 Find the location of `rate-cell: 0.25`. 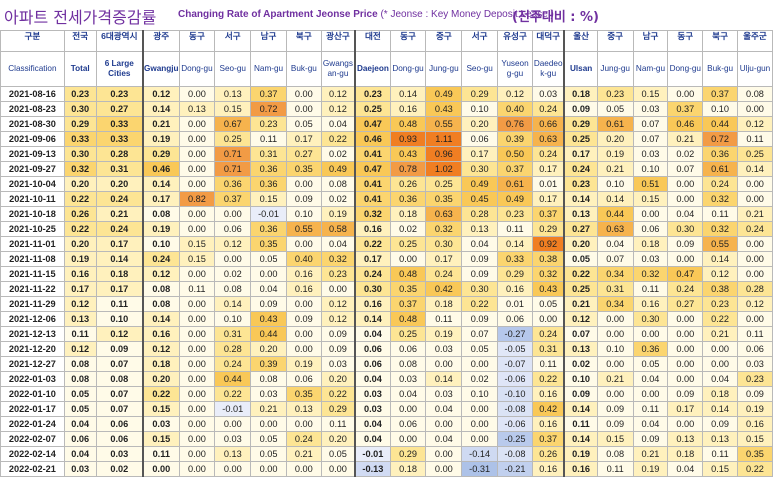

rate-cell: 0.25 is located at coordinates (580, 139).